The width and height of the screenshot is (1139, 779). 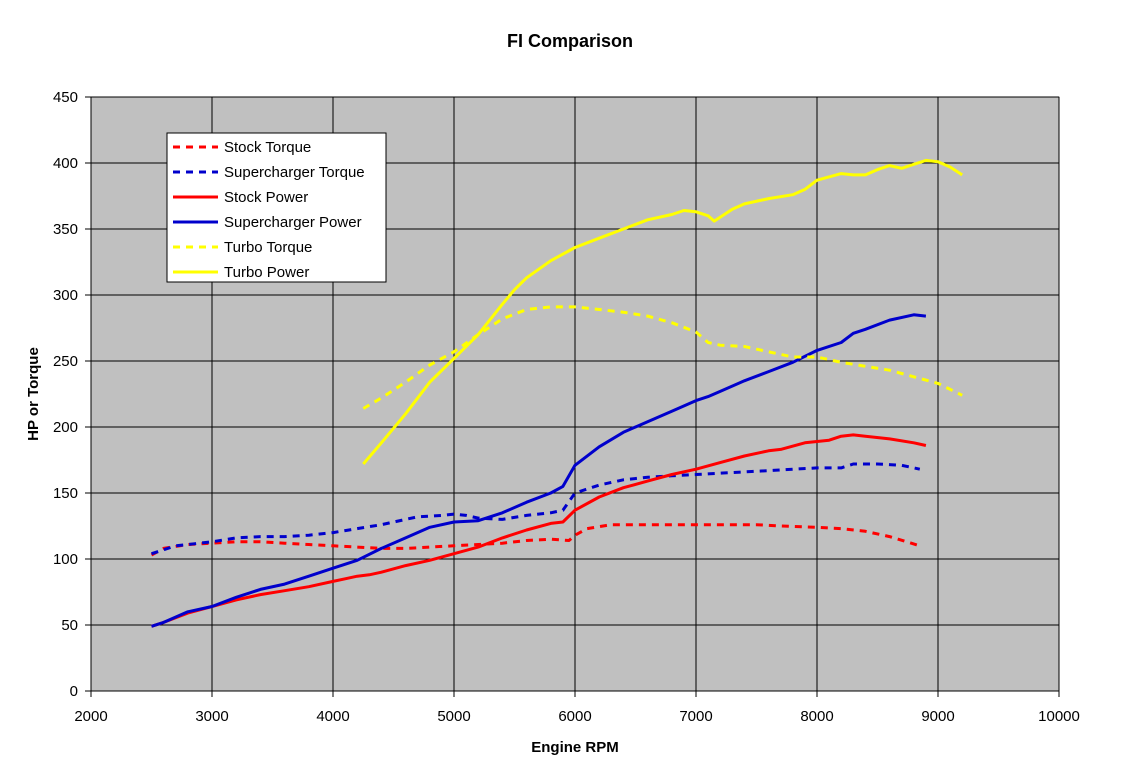 I want to click on y-tick-label: 350, so click(x=65, y=229).